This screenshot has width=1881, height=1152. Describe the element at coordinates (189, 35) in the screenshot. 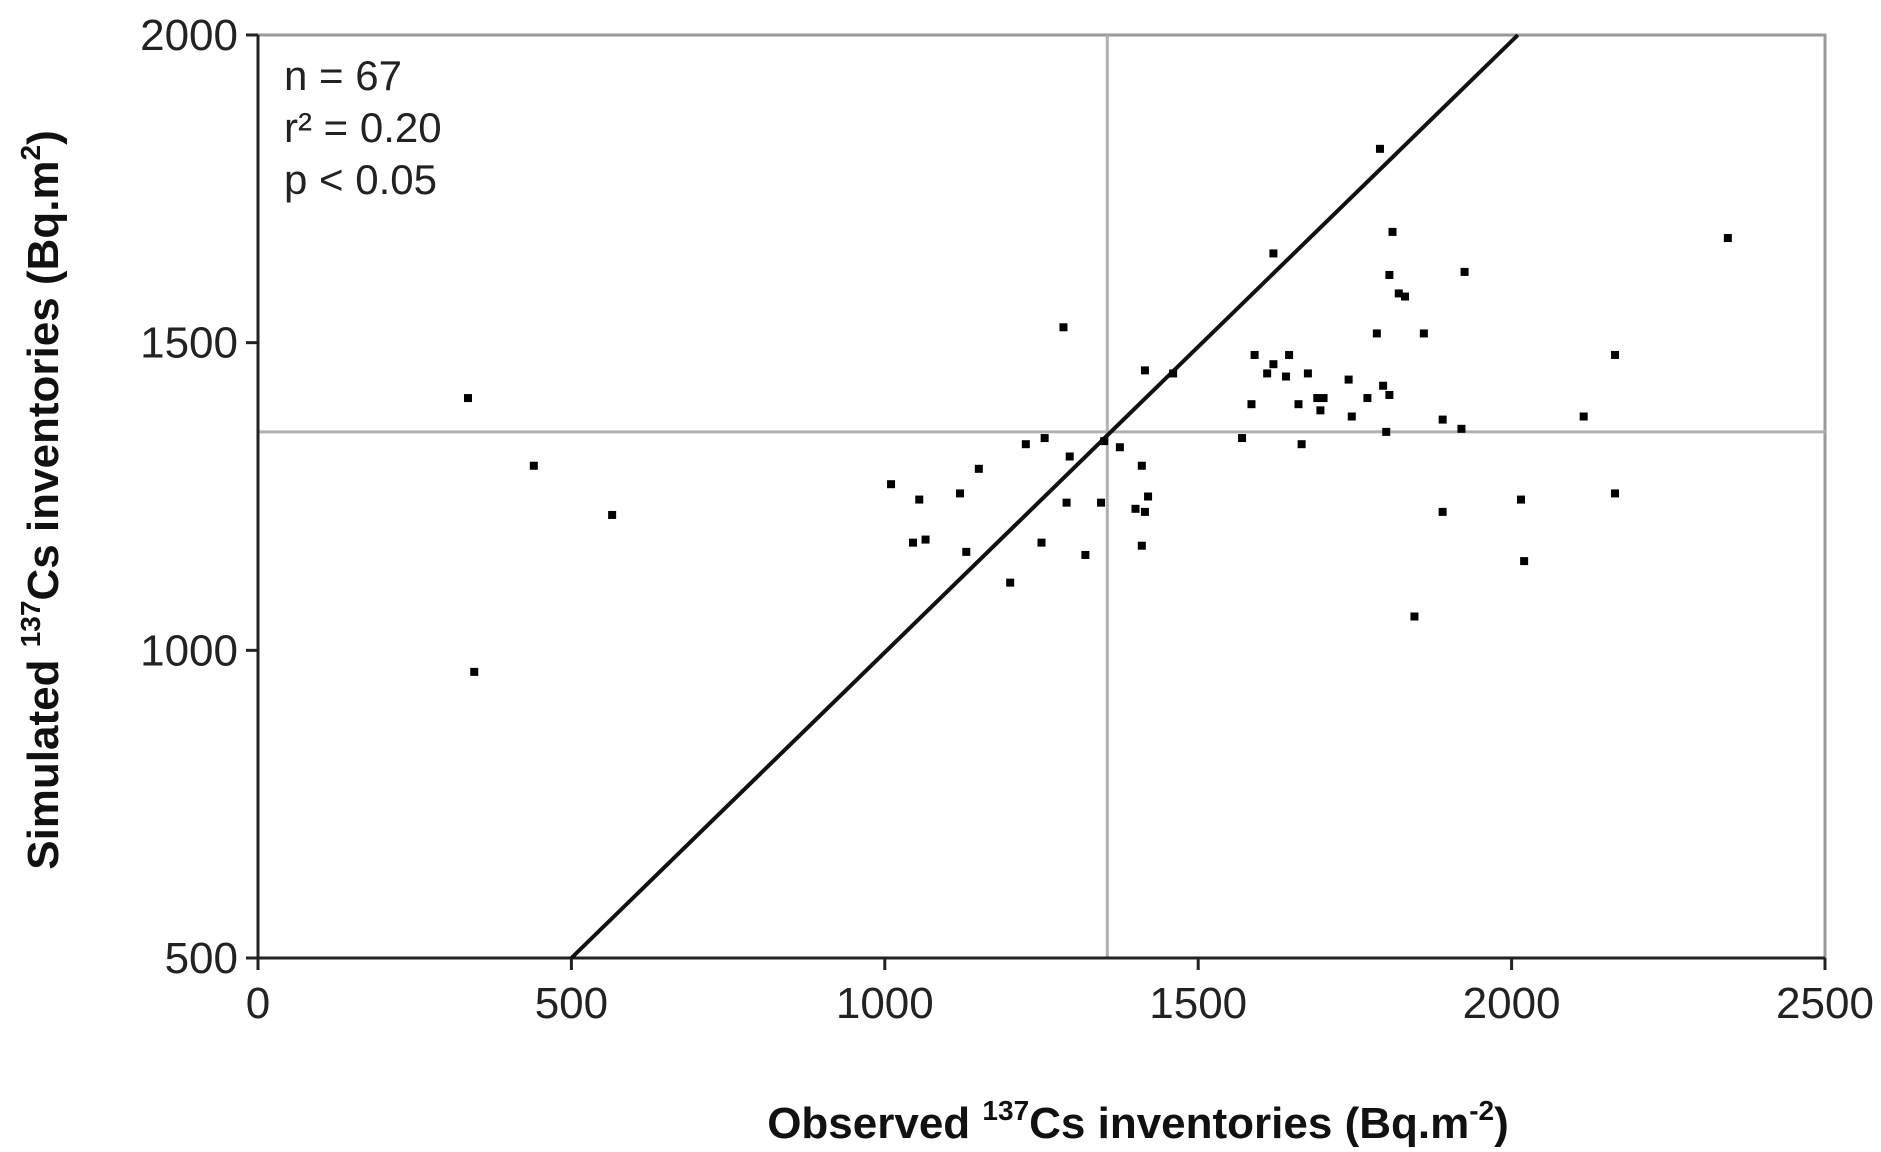

I see `y-tick-label: 2000` at that location.